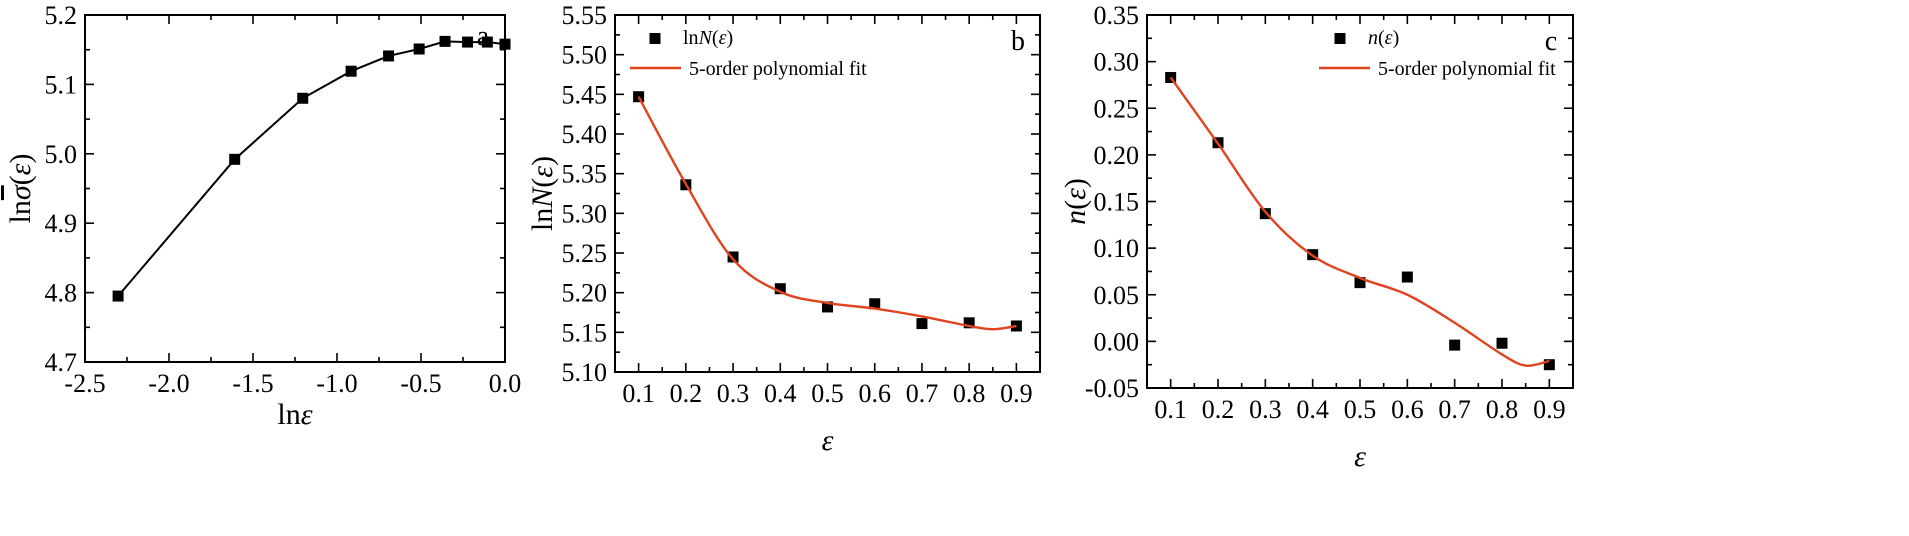  I want to click on x-tick-label: -2.0, so click(168, 383).